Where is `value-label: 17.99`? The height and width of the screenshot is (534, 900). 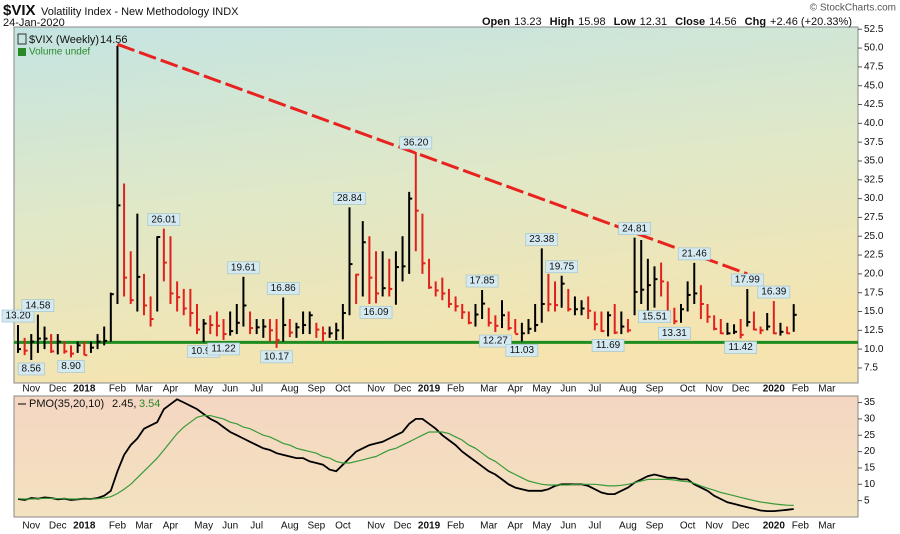 value-label: 17.99 is located at coordinates (747, 280).